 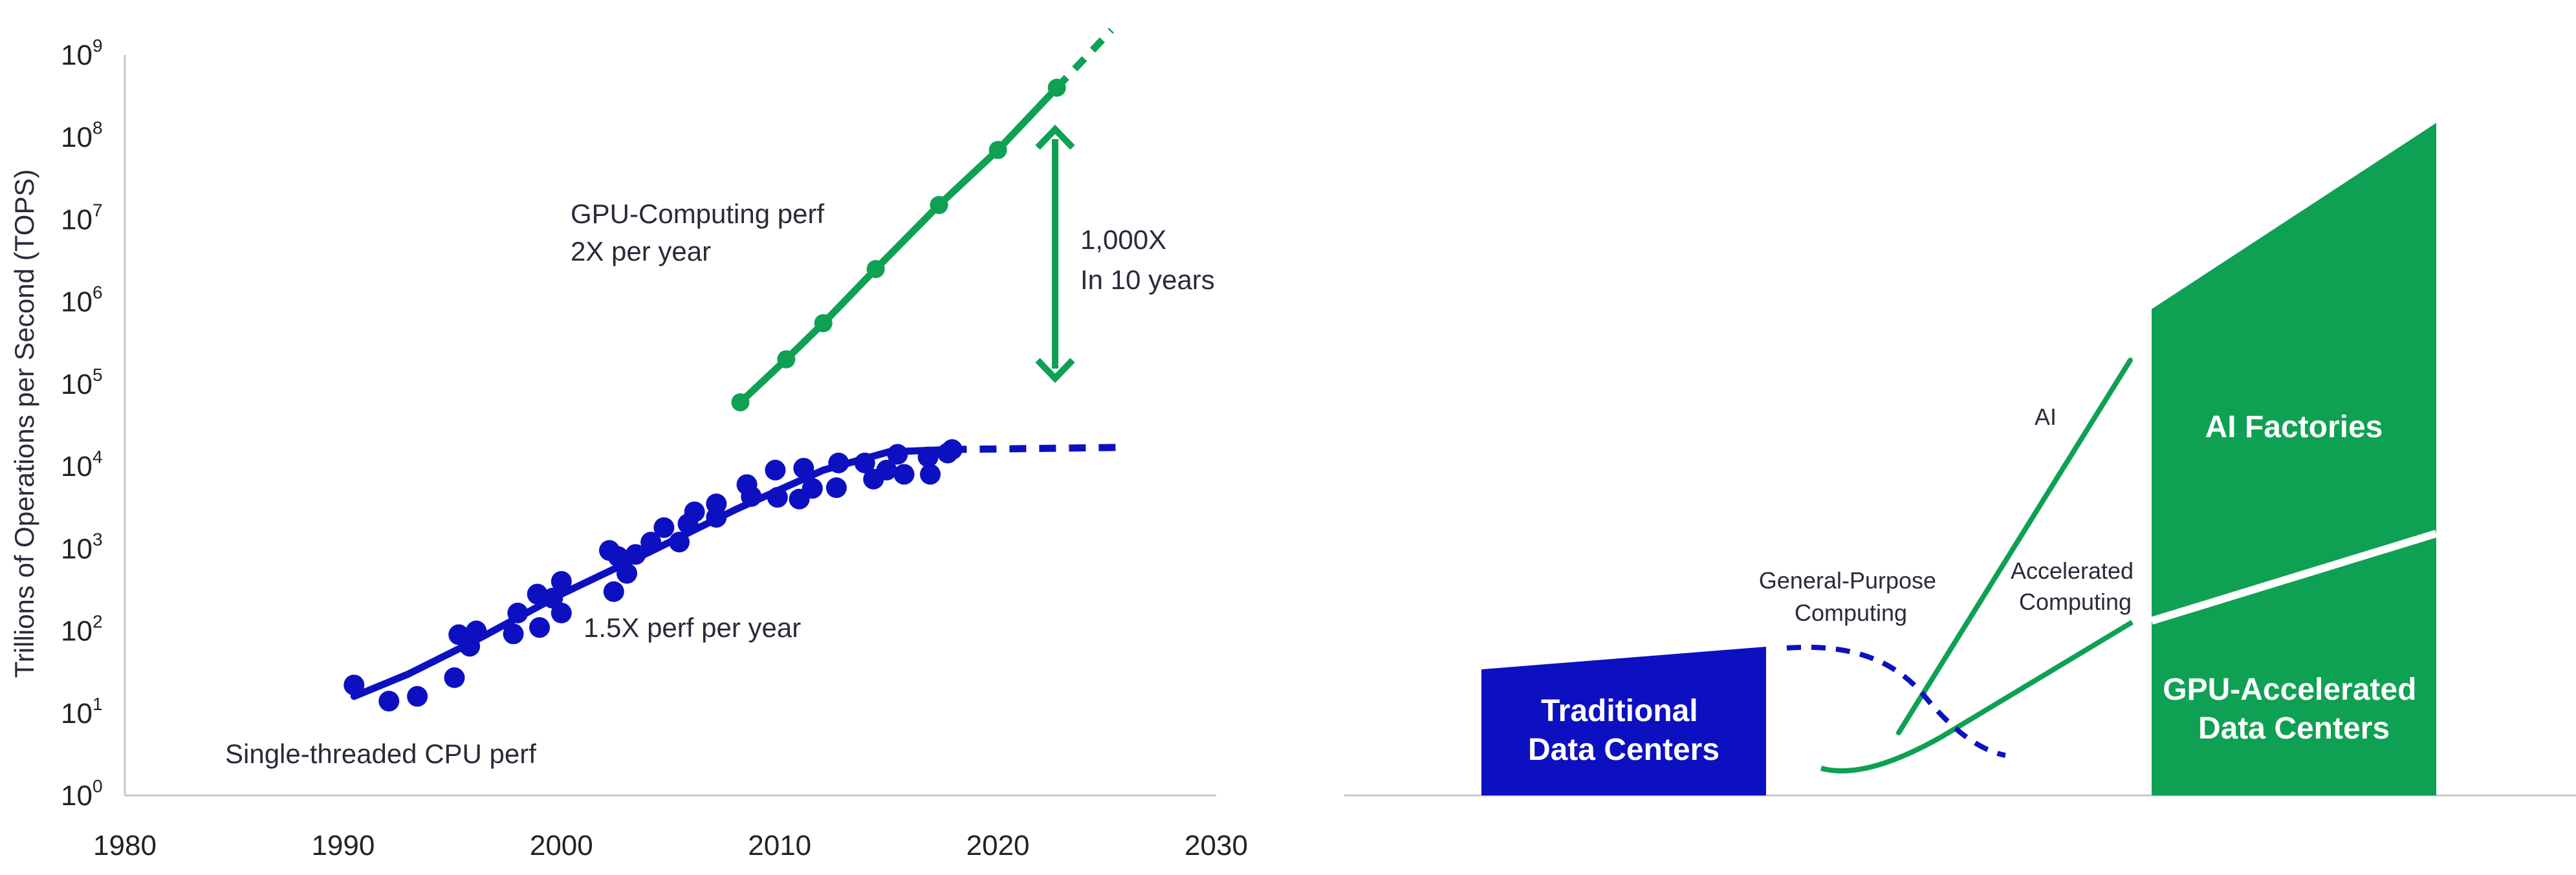 What do you see at coordinates (343, 845) in the screenshot?
I see `x-tick-label: 1990` at bounding box center [343, 845].